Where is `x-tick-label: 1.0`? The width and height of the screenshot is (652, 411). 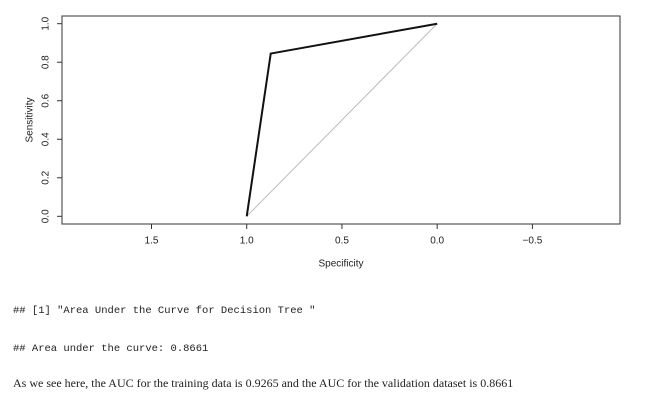
x-tick-label: 1.0 is located at coordinates (247, 241).